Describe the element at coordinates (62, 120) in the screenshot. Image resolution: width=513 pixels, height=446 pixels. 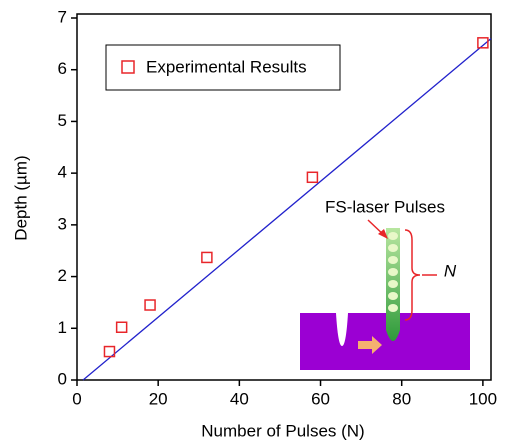
I see `y-tick-label: 5` at that location.